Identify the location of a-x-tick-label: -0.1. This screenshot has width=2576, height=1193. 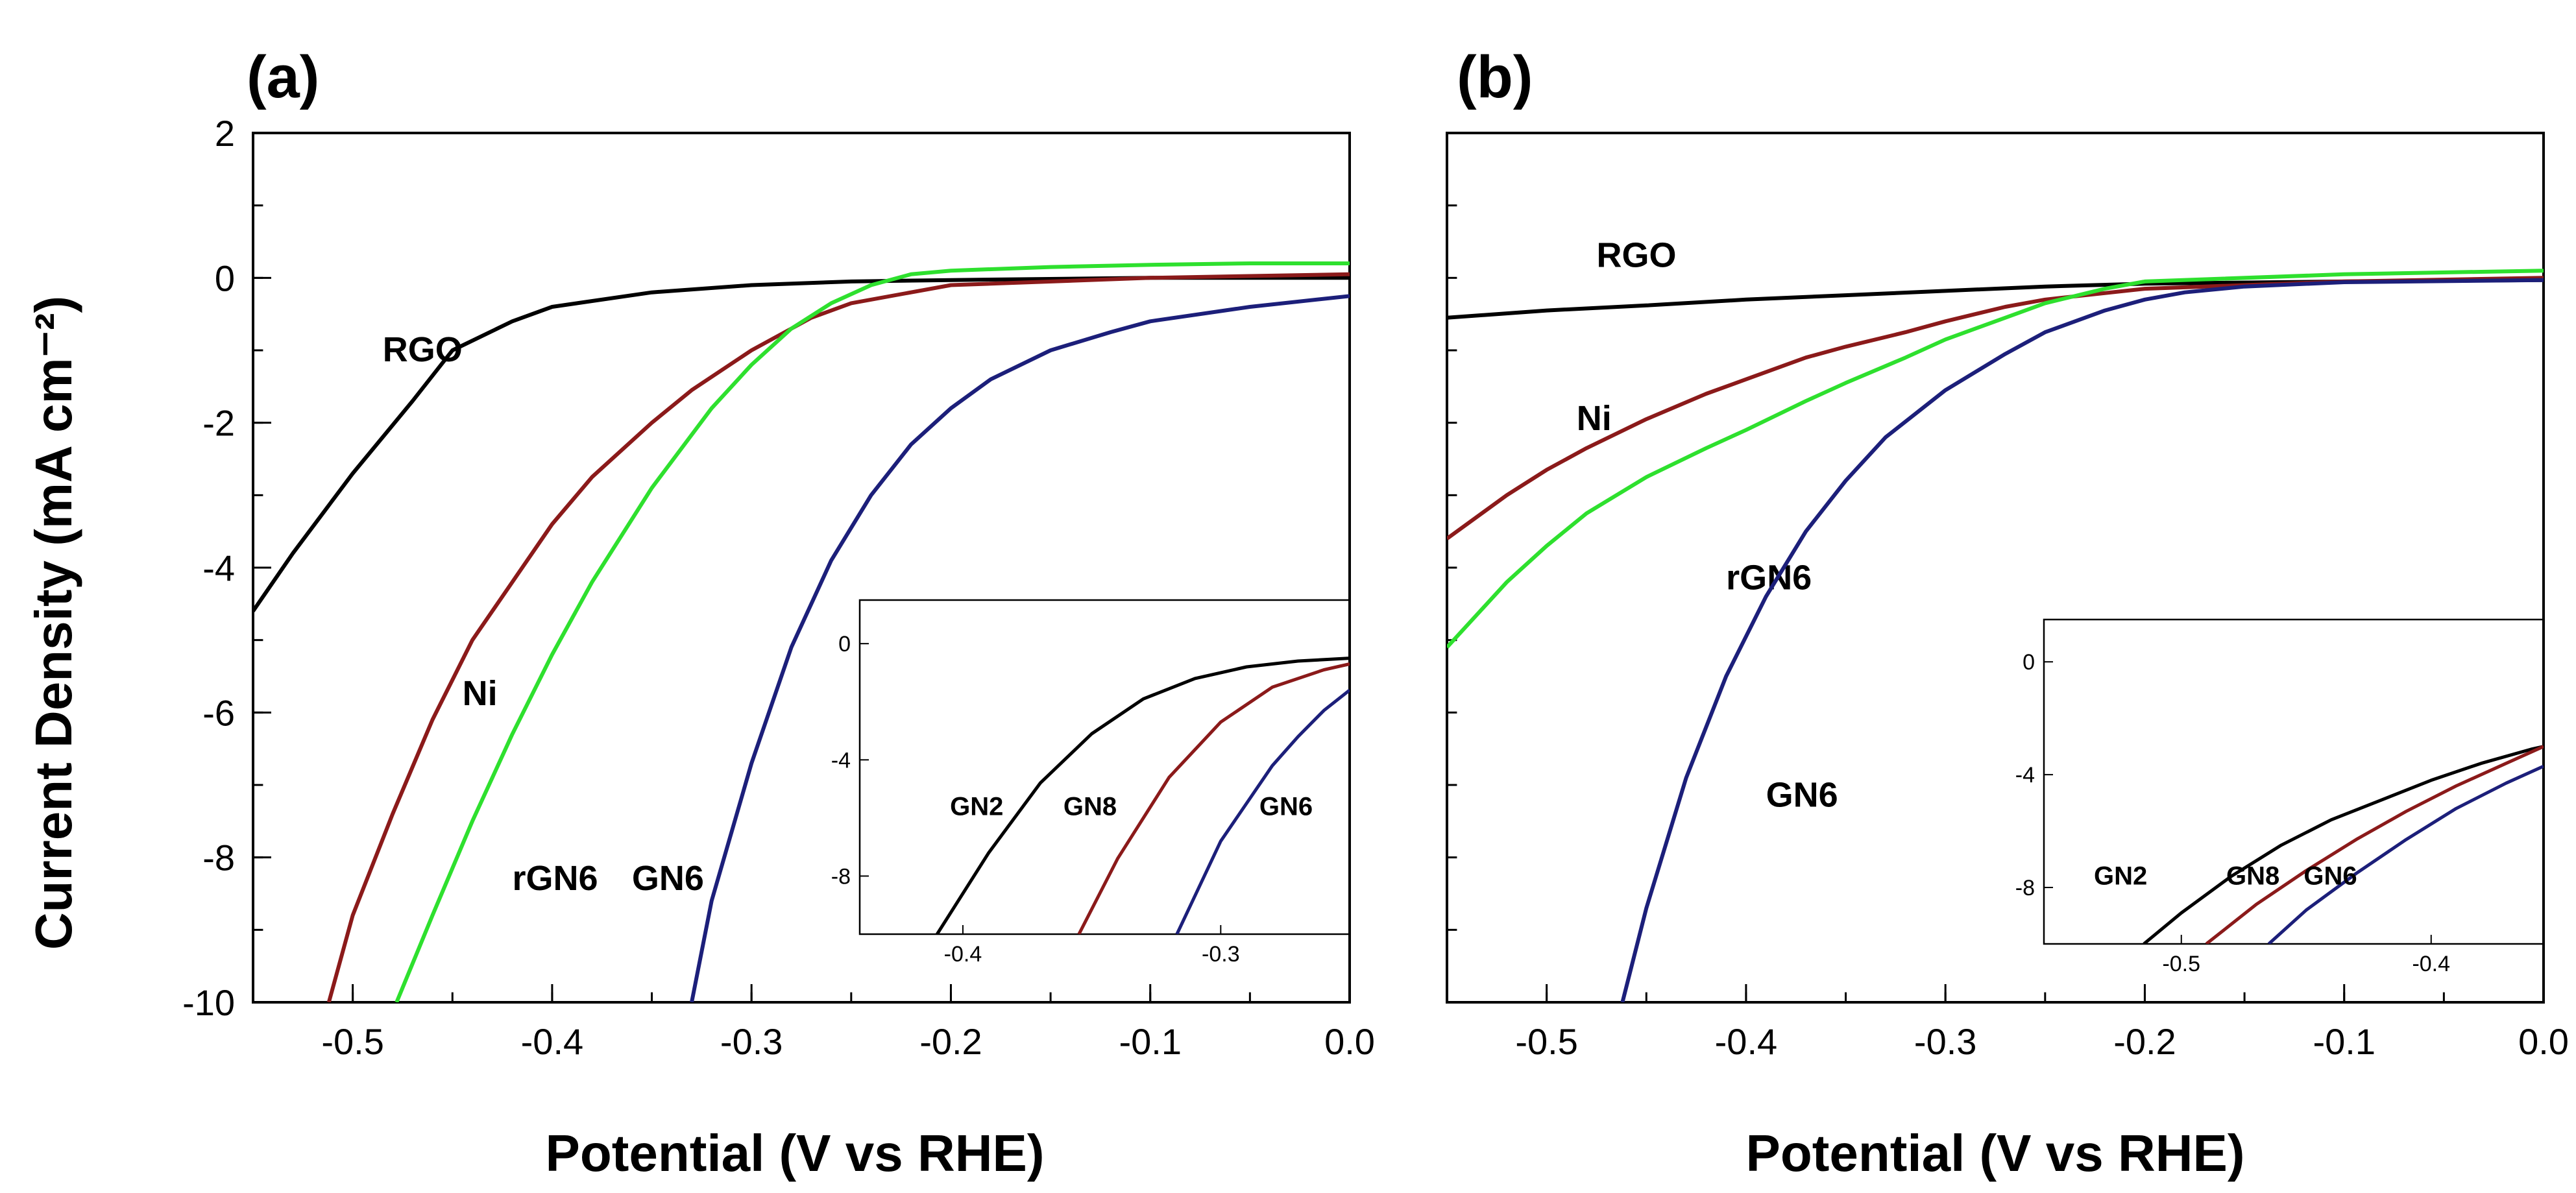
(1150, 1041).